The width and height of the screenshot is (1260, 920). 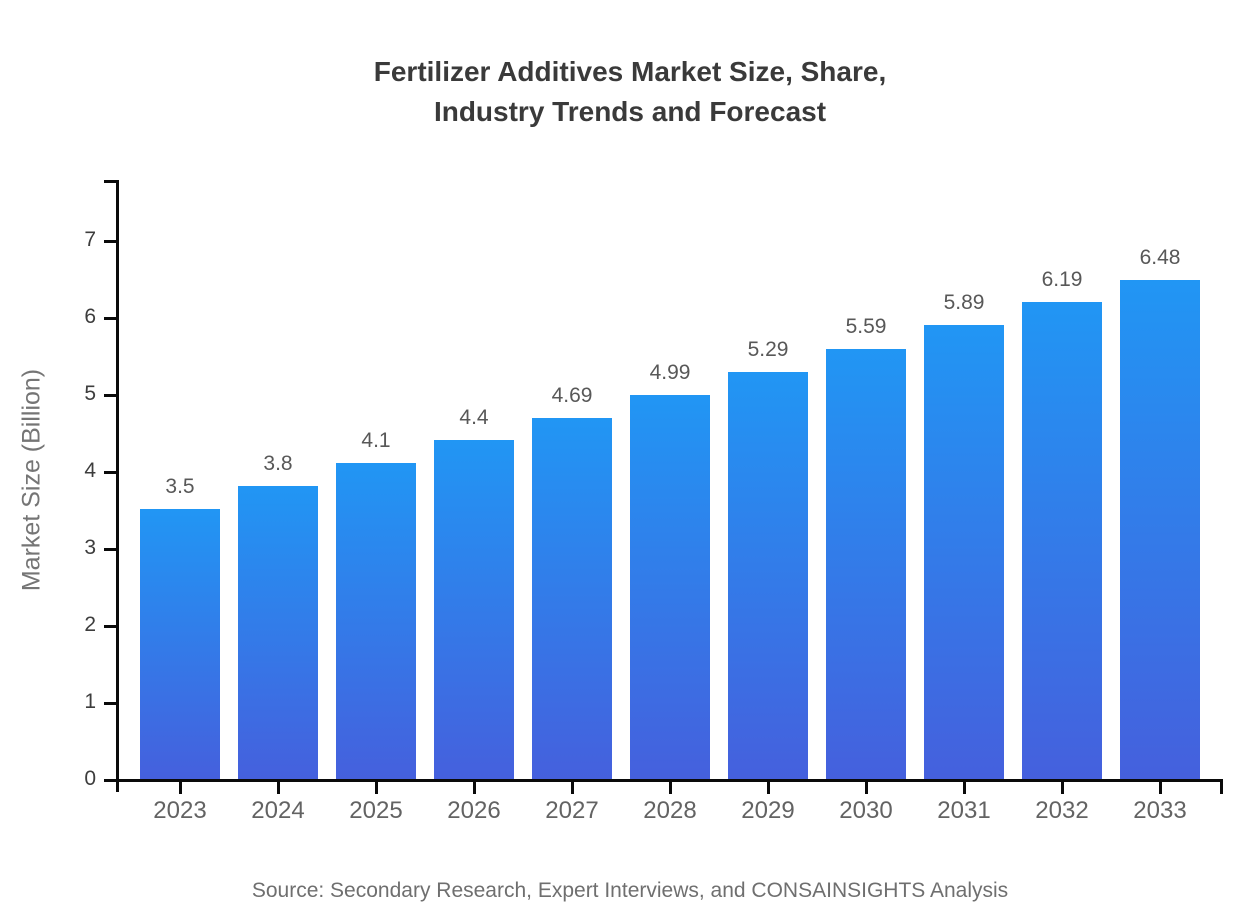 I want to click on x-axis-tick-label: 2030, so click(x=866, y=810).